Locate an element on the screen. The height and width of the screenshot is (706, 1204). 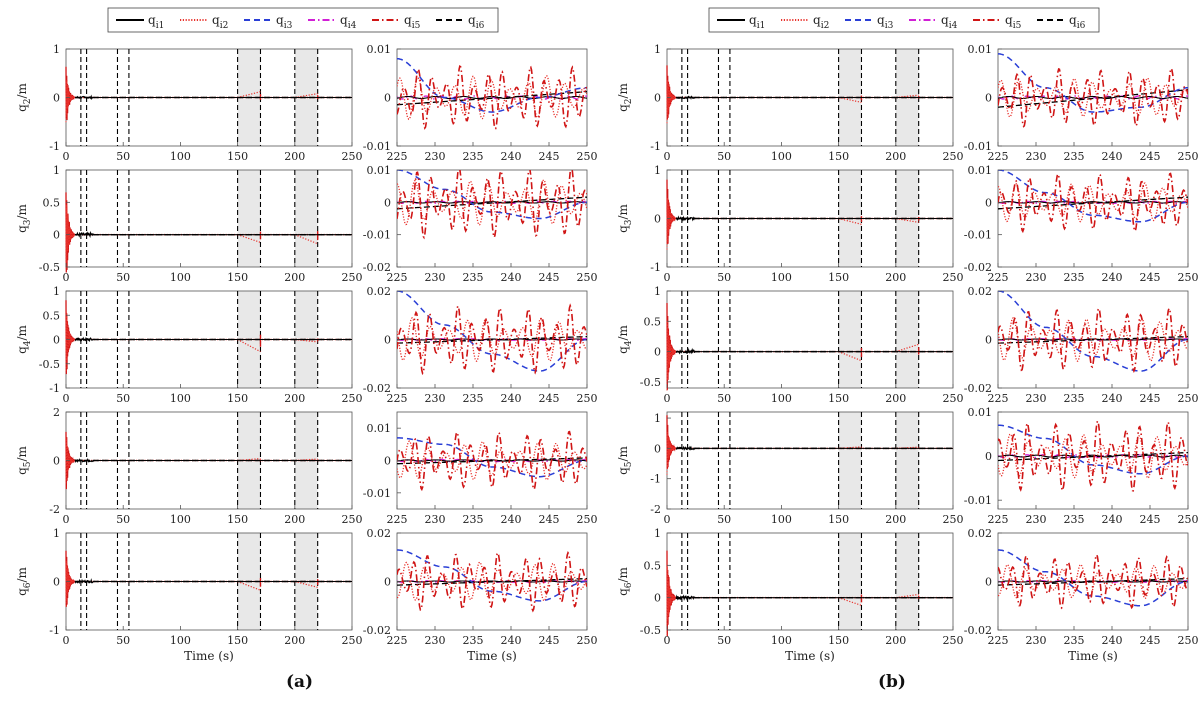
axes-frame is located at coordinates (1093, 218).